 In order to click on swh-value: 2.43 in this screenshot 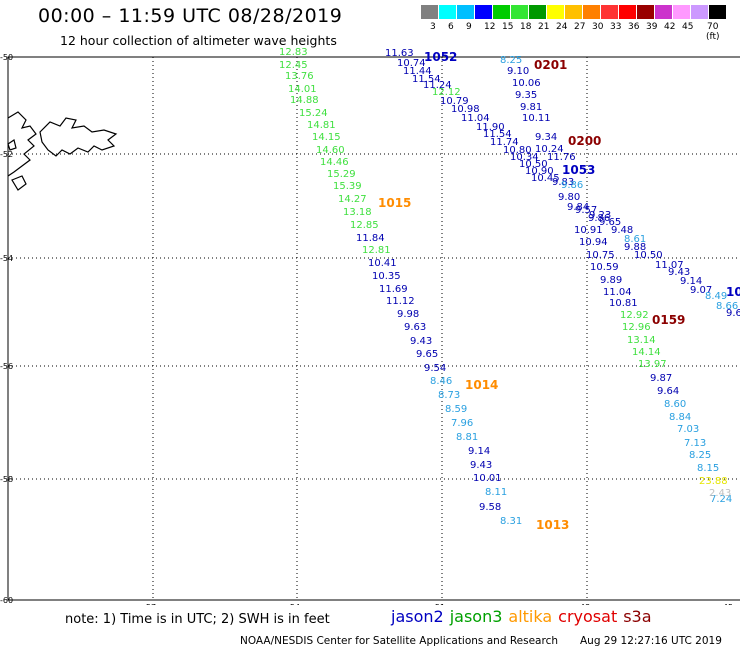, I will do `click(720, 493)`.